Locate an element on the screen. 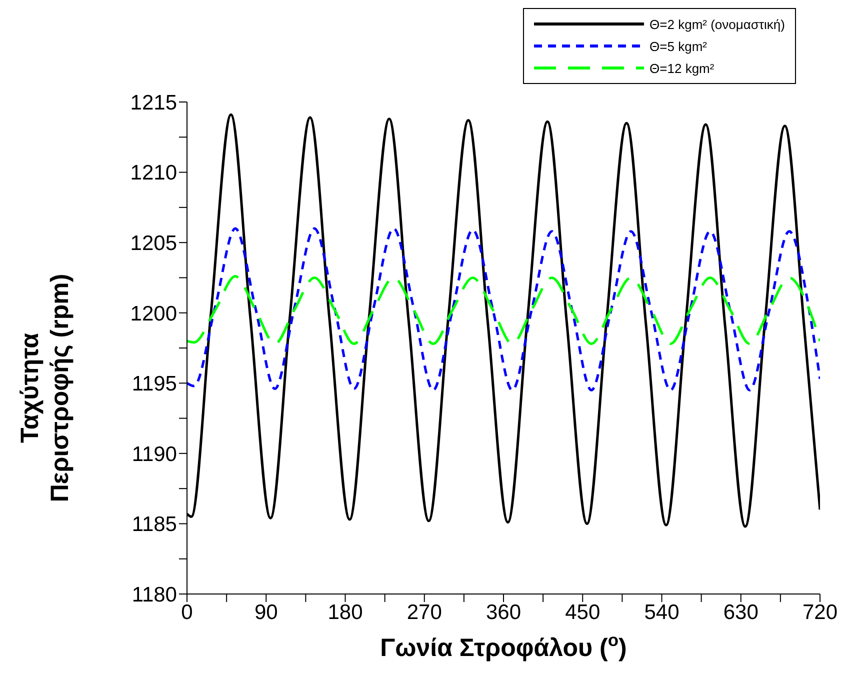 This screenshot has width=848, height=697. x-tick-label: 720 is located at coordinates (820, 612).